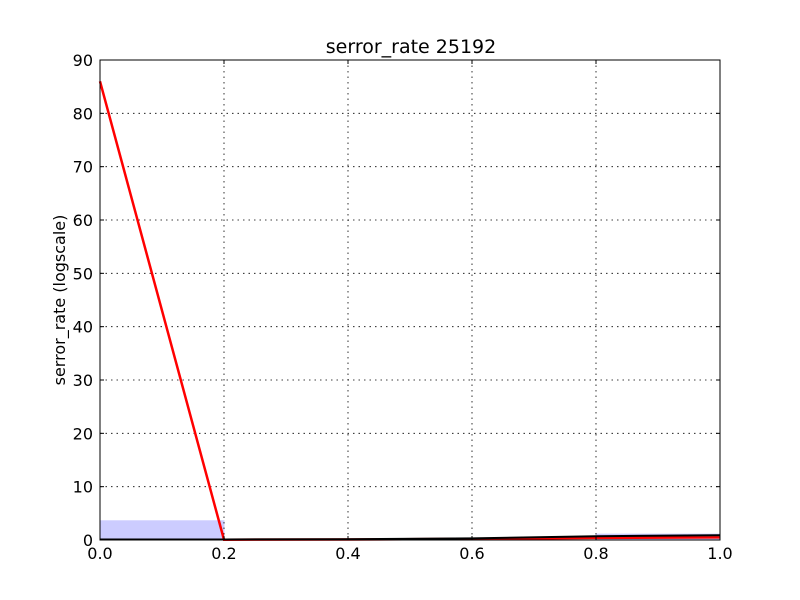 This screenshot has height=600, width=800. What do you see at coordinates (88, 540) in the screenshot?
I see `y-tick-label-0: 0` at bounding box center [88, 540].